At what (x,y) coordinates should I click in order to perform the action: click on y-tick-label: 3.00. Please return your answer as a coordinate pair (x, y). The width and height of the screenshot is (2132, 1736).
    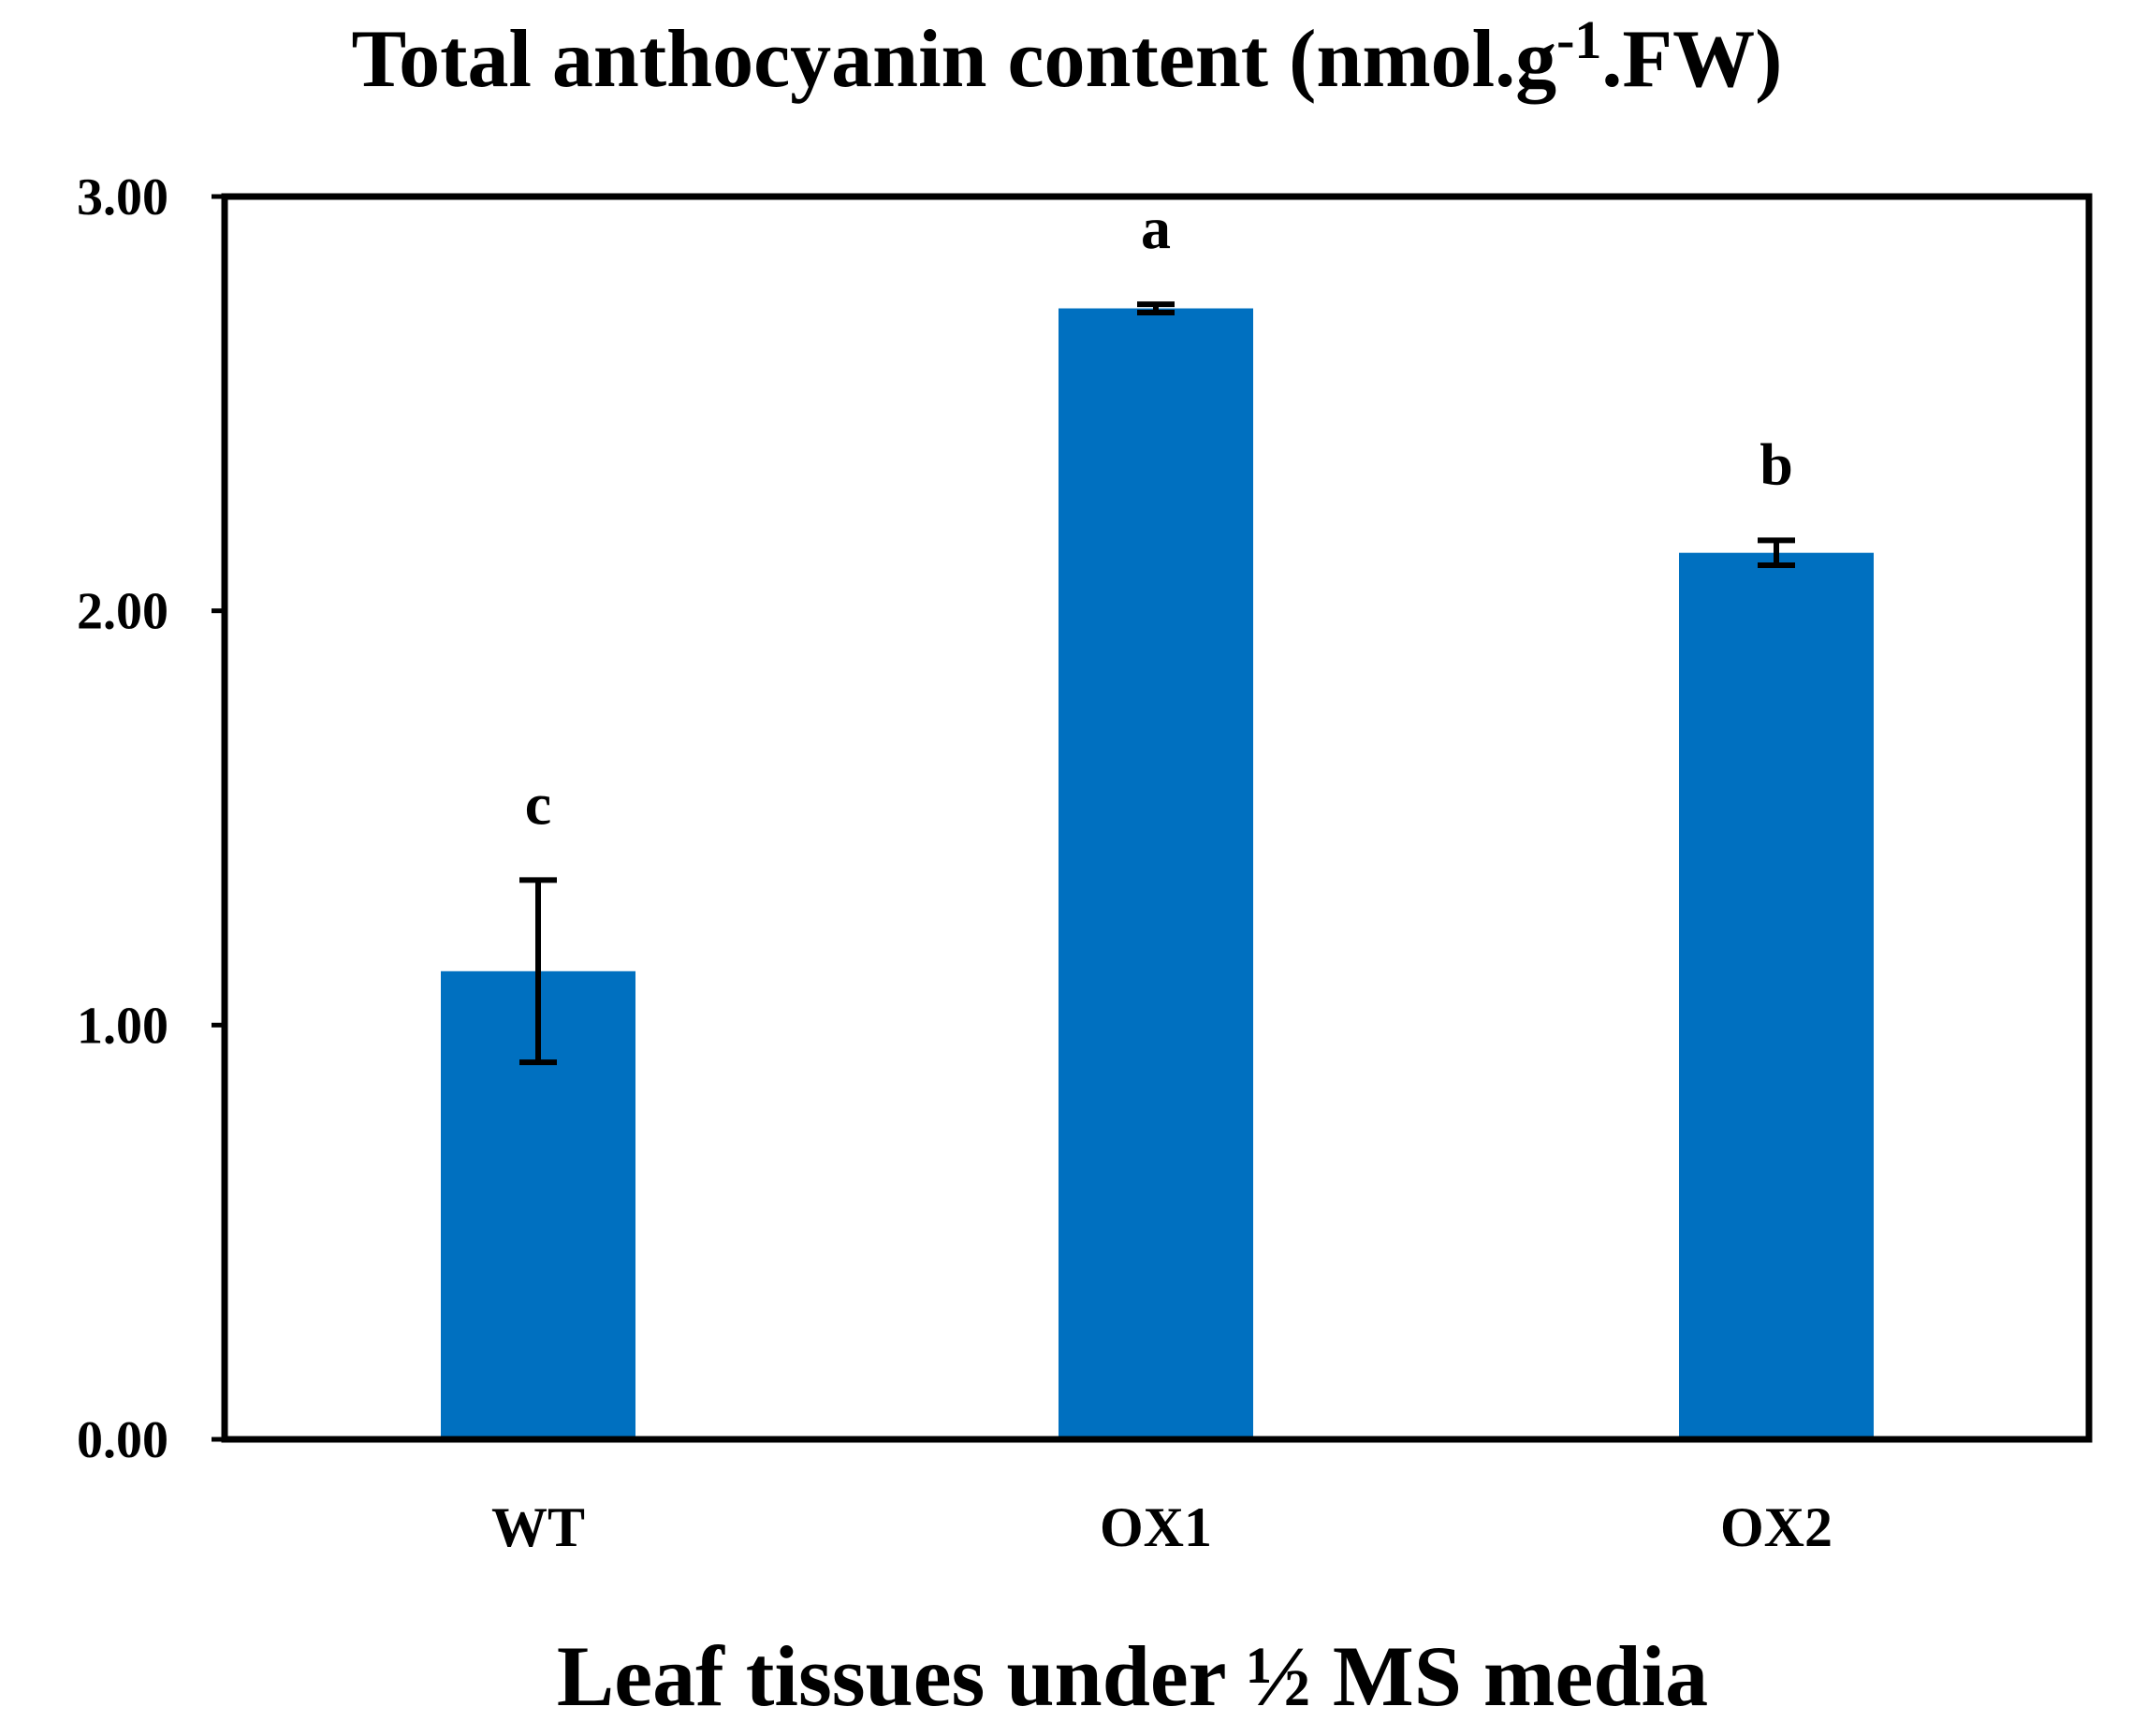
    Looking at the image, I should click on (123, 197).